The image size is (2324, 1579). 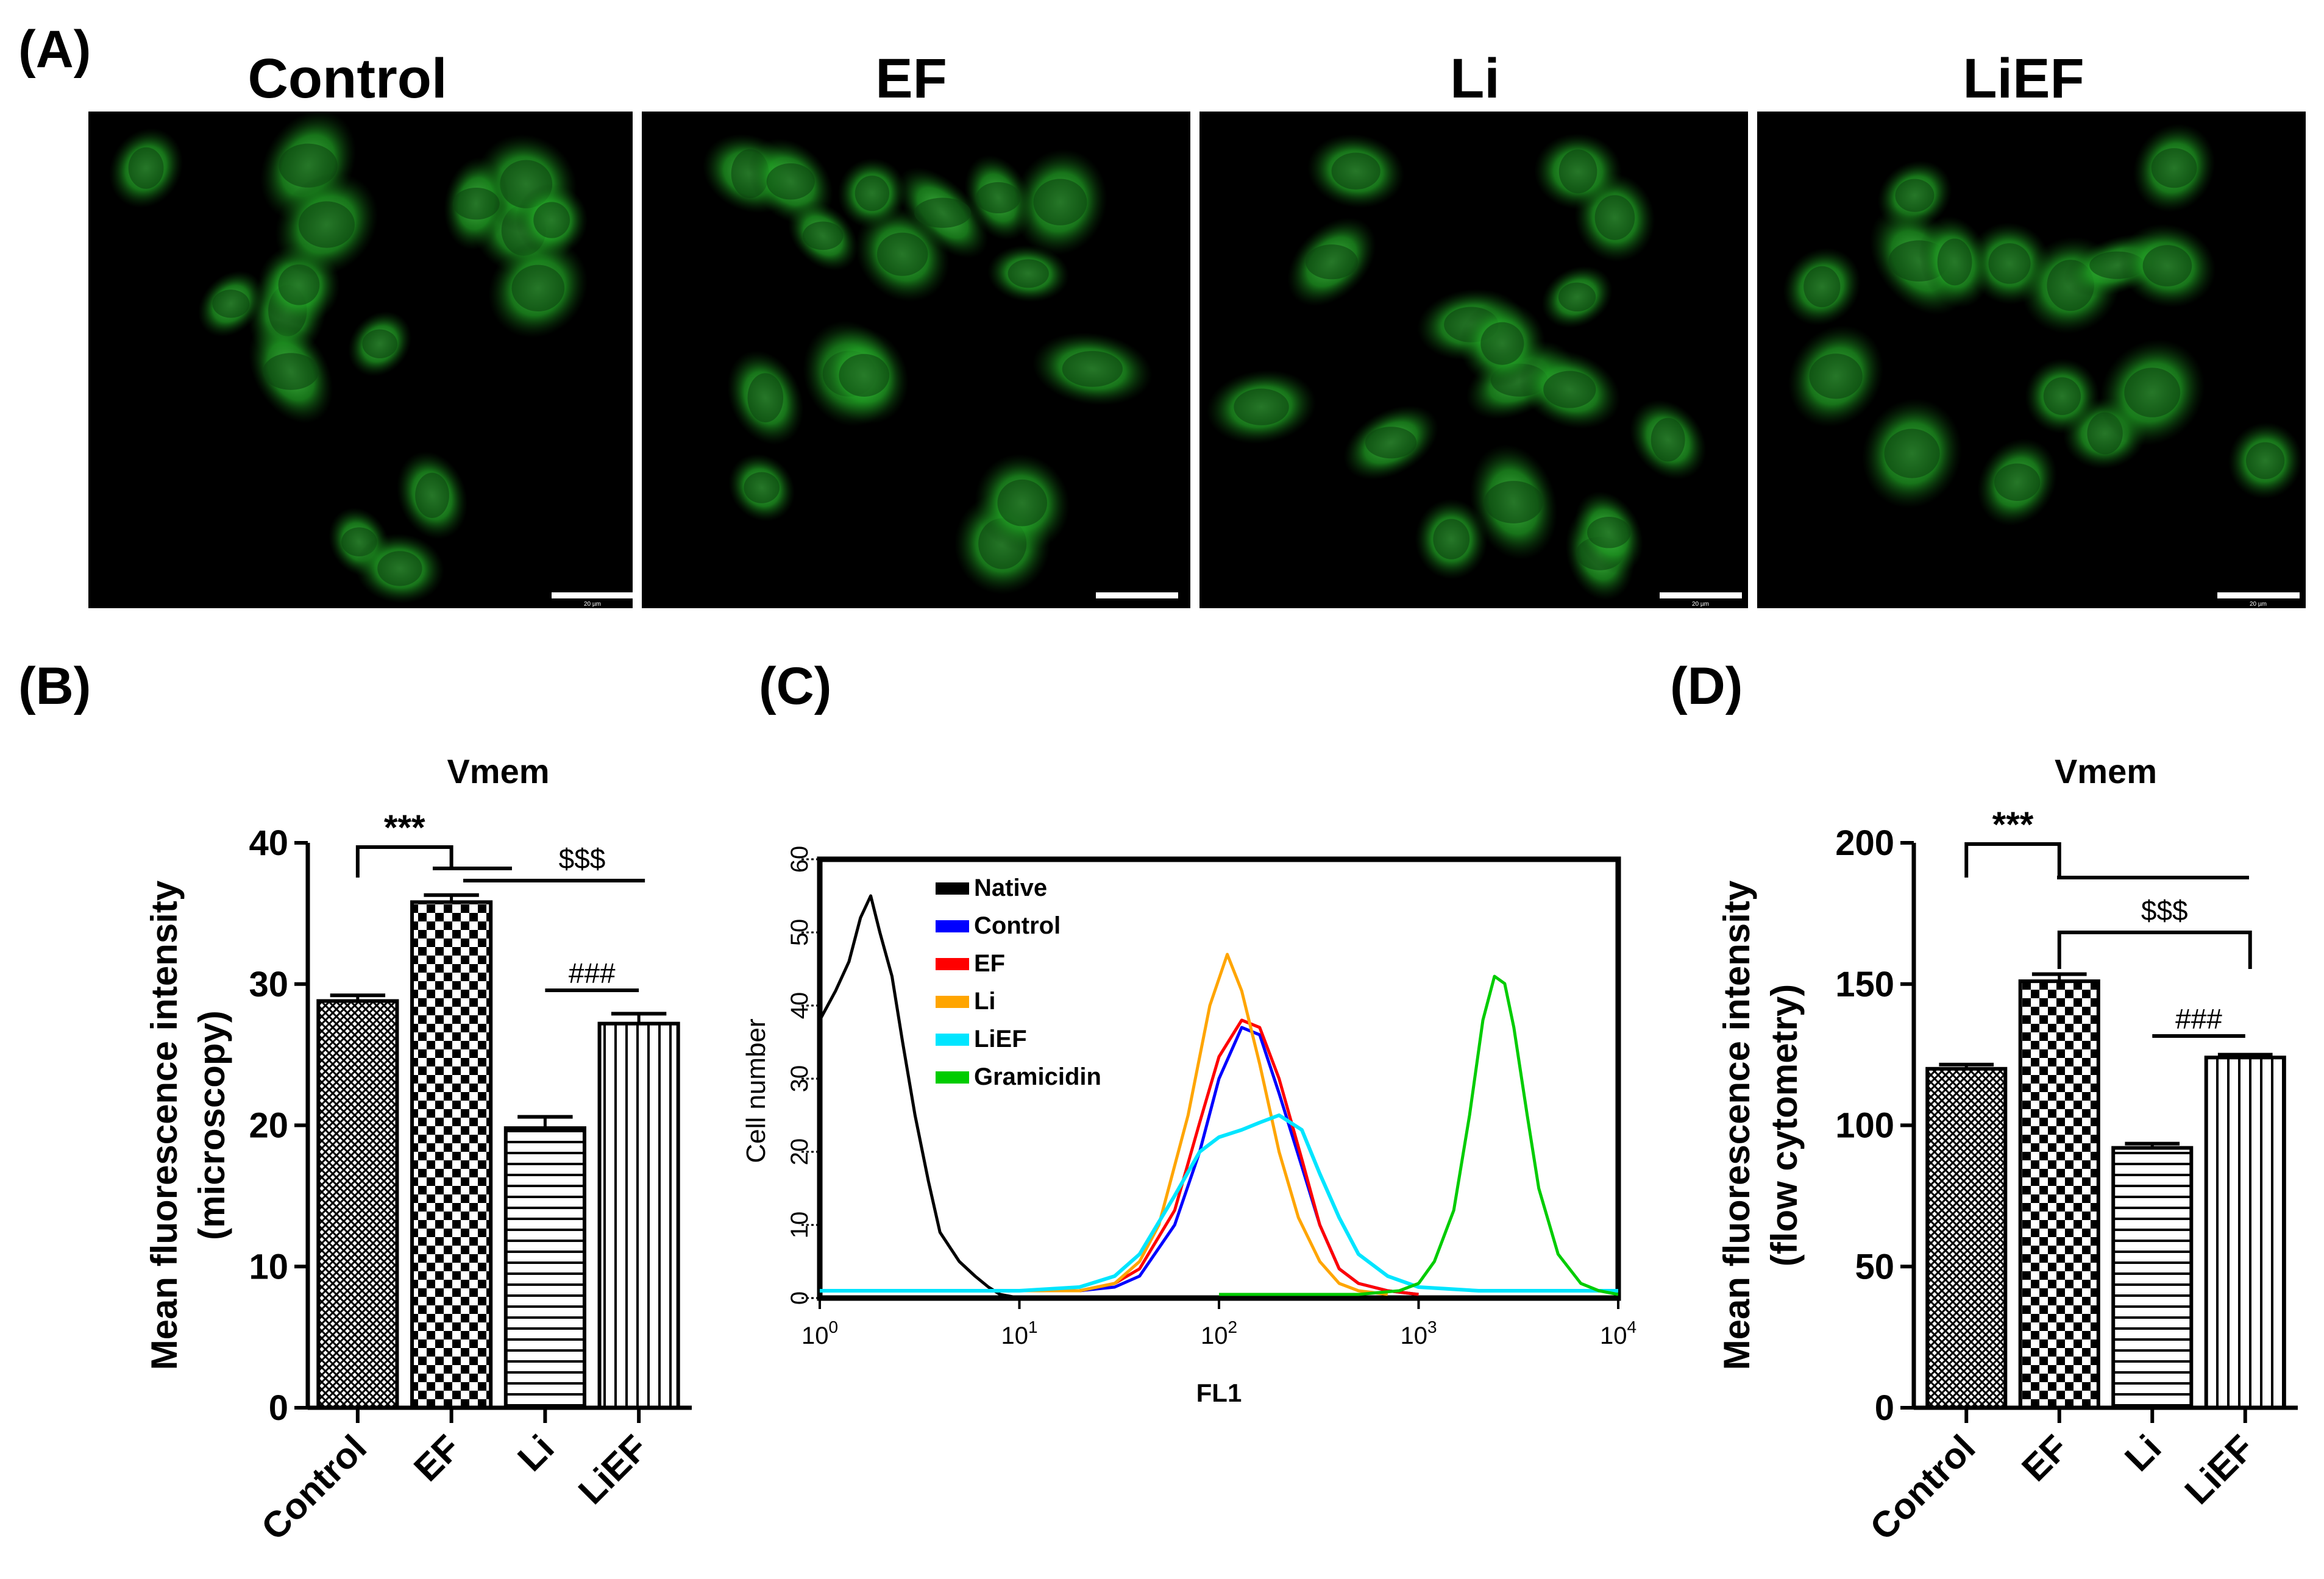 What do you see at coordinates (916, 328) in the screenshot?
I see `micrograph-panel-ef: EF` at bounding box center [916, 328].